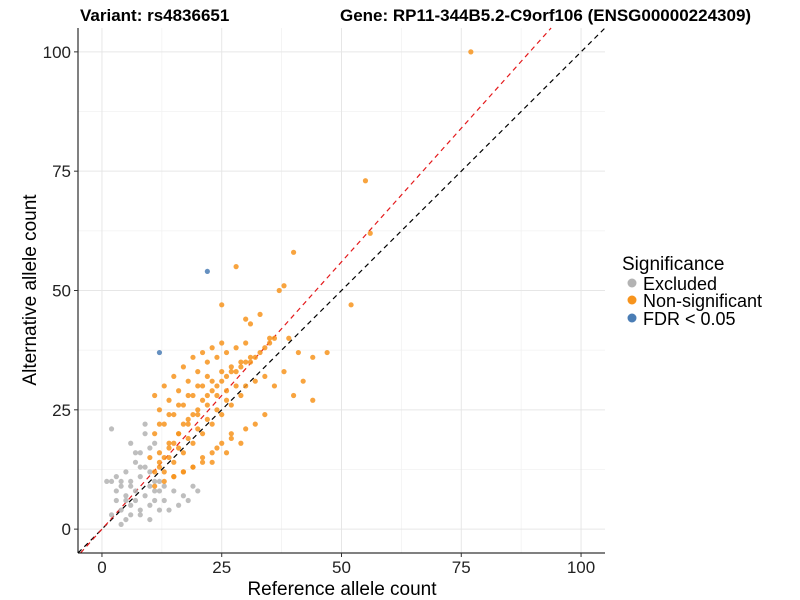 The image size is (800, 600). Describe the element at coordinates (341, 567) in the screenshot. I see `x-tick-label: 50` at that location.